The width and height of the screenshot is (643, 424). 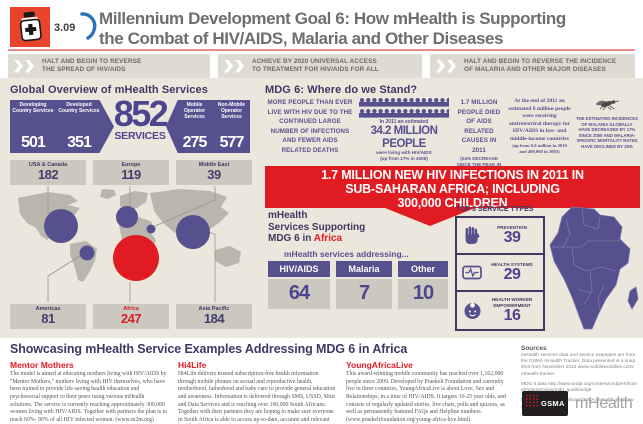 What do you see at coordinates (108, 194) in the screenshot?
I see `greenland-shape` at bounding box center [108, 194].